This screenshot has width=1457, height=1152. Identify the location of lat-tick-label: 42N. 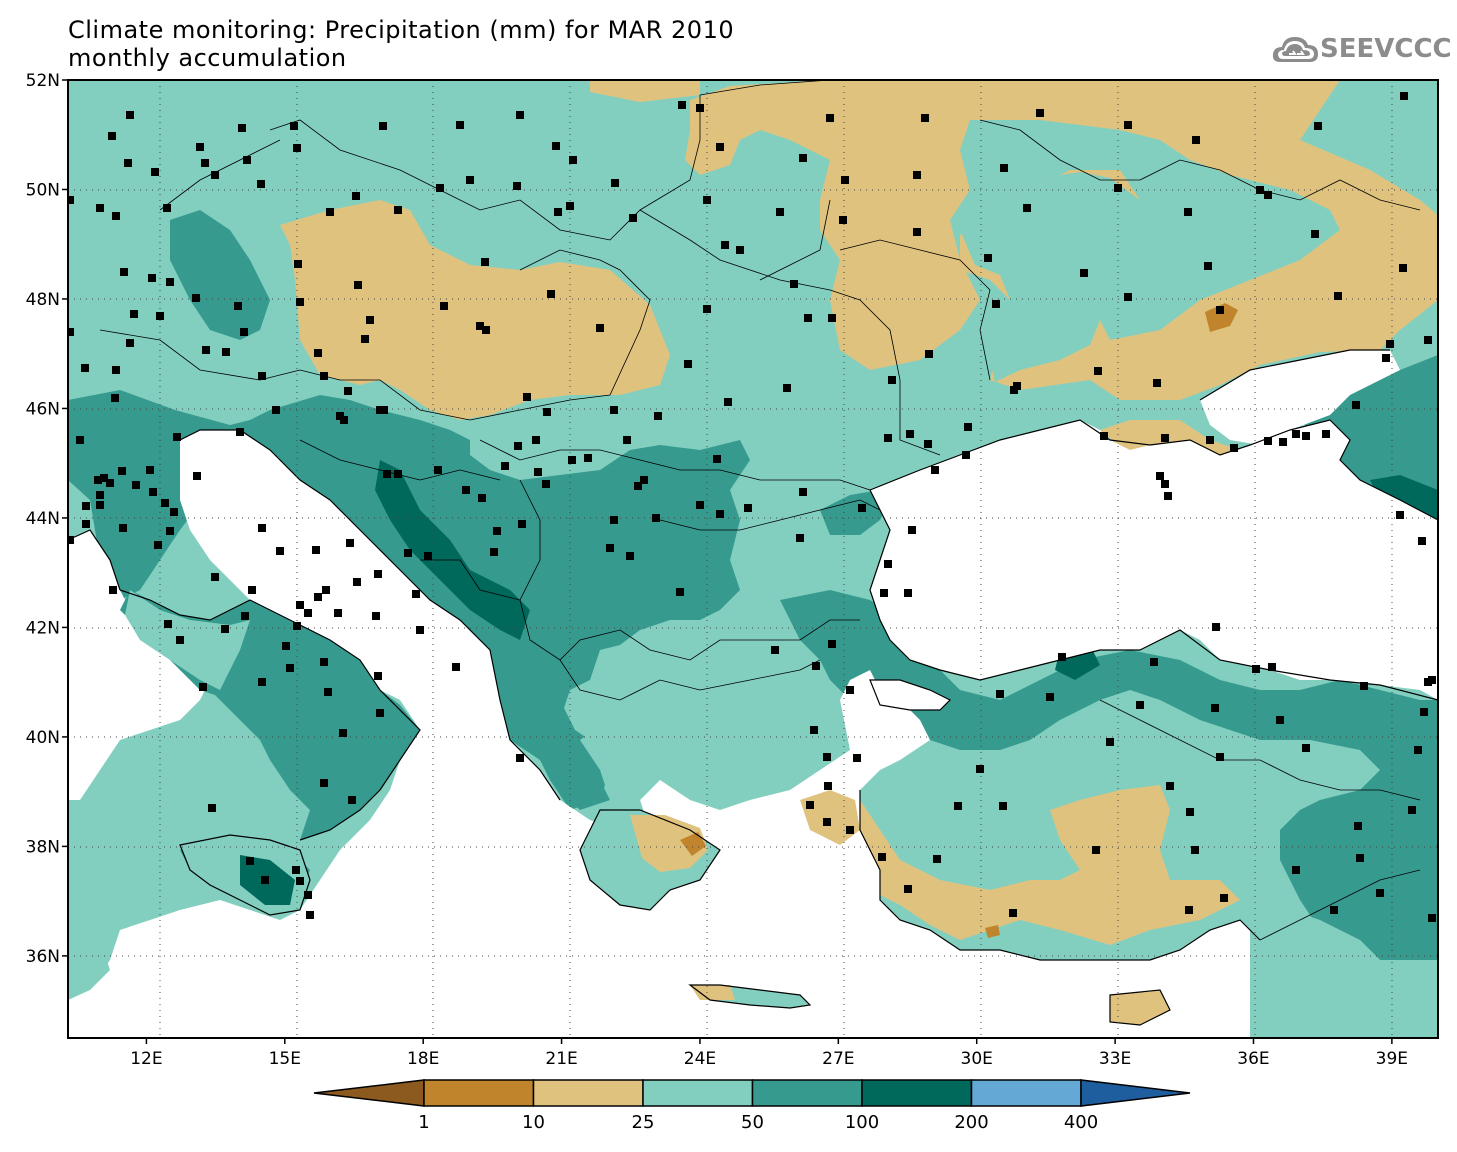
(43, 628).